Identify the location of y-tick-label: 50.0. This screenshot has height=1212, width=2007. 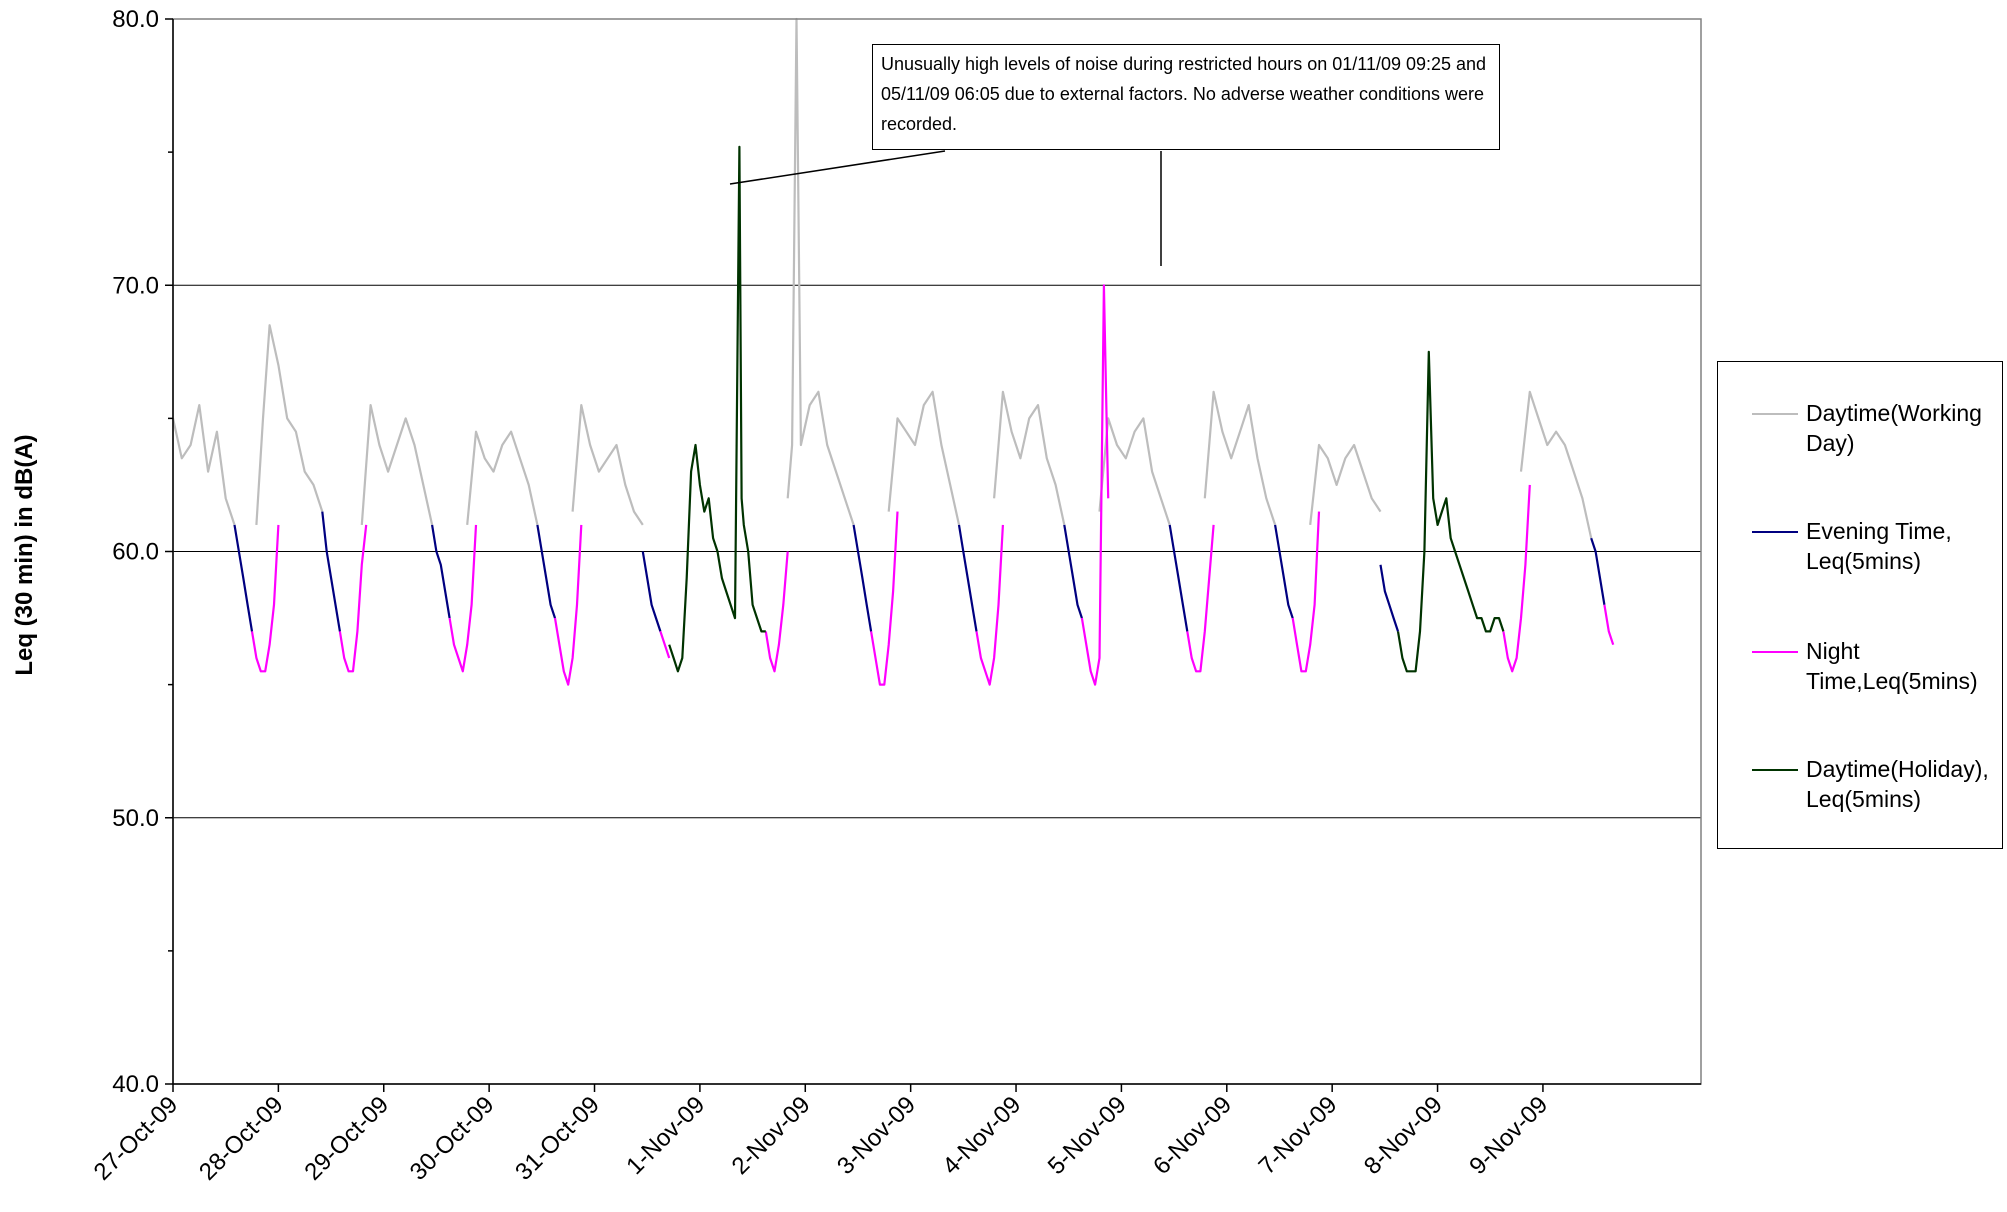
(135, 818).